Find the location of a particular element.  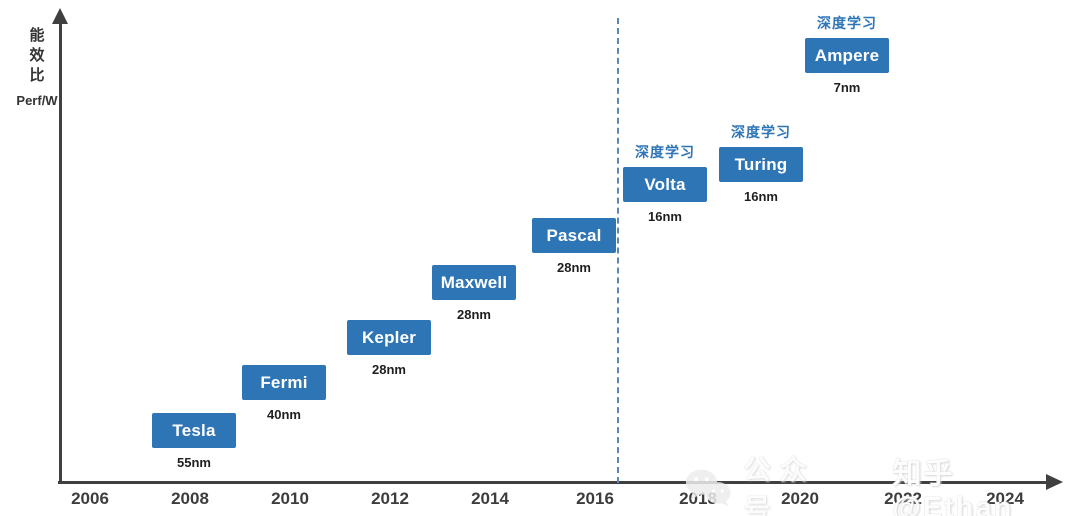

process-node-label-kepler: 28nm is located at coordinates (389, 369).